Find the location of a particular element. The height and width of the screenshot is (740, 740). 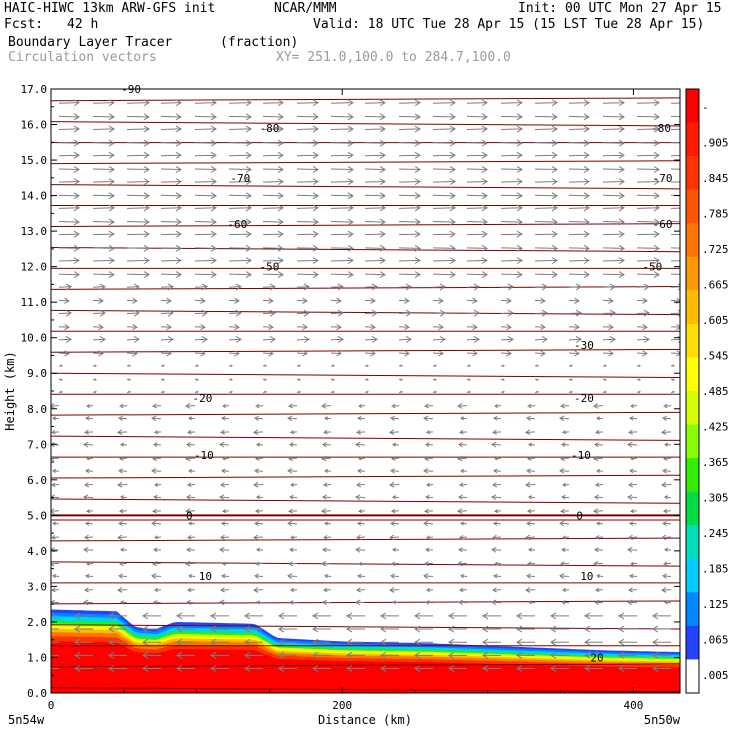

contour-label: 20 is located at coordinates (596, 657).